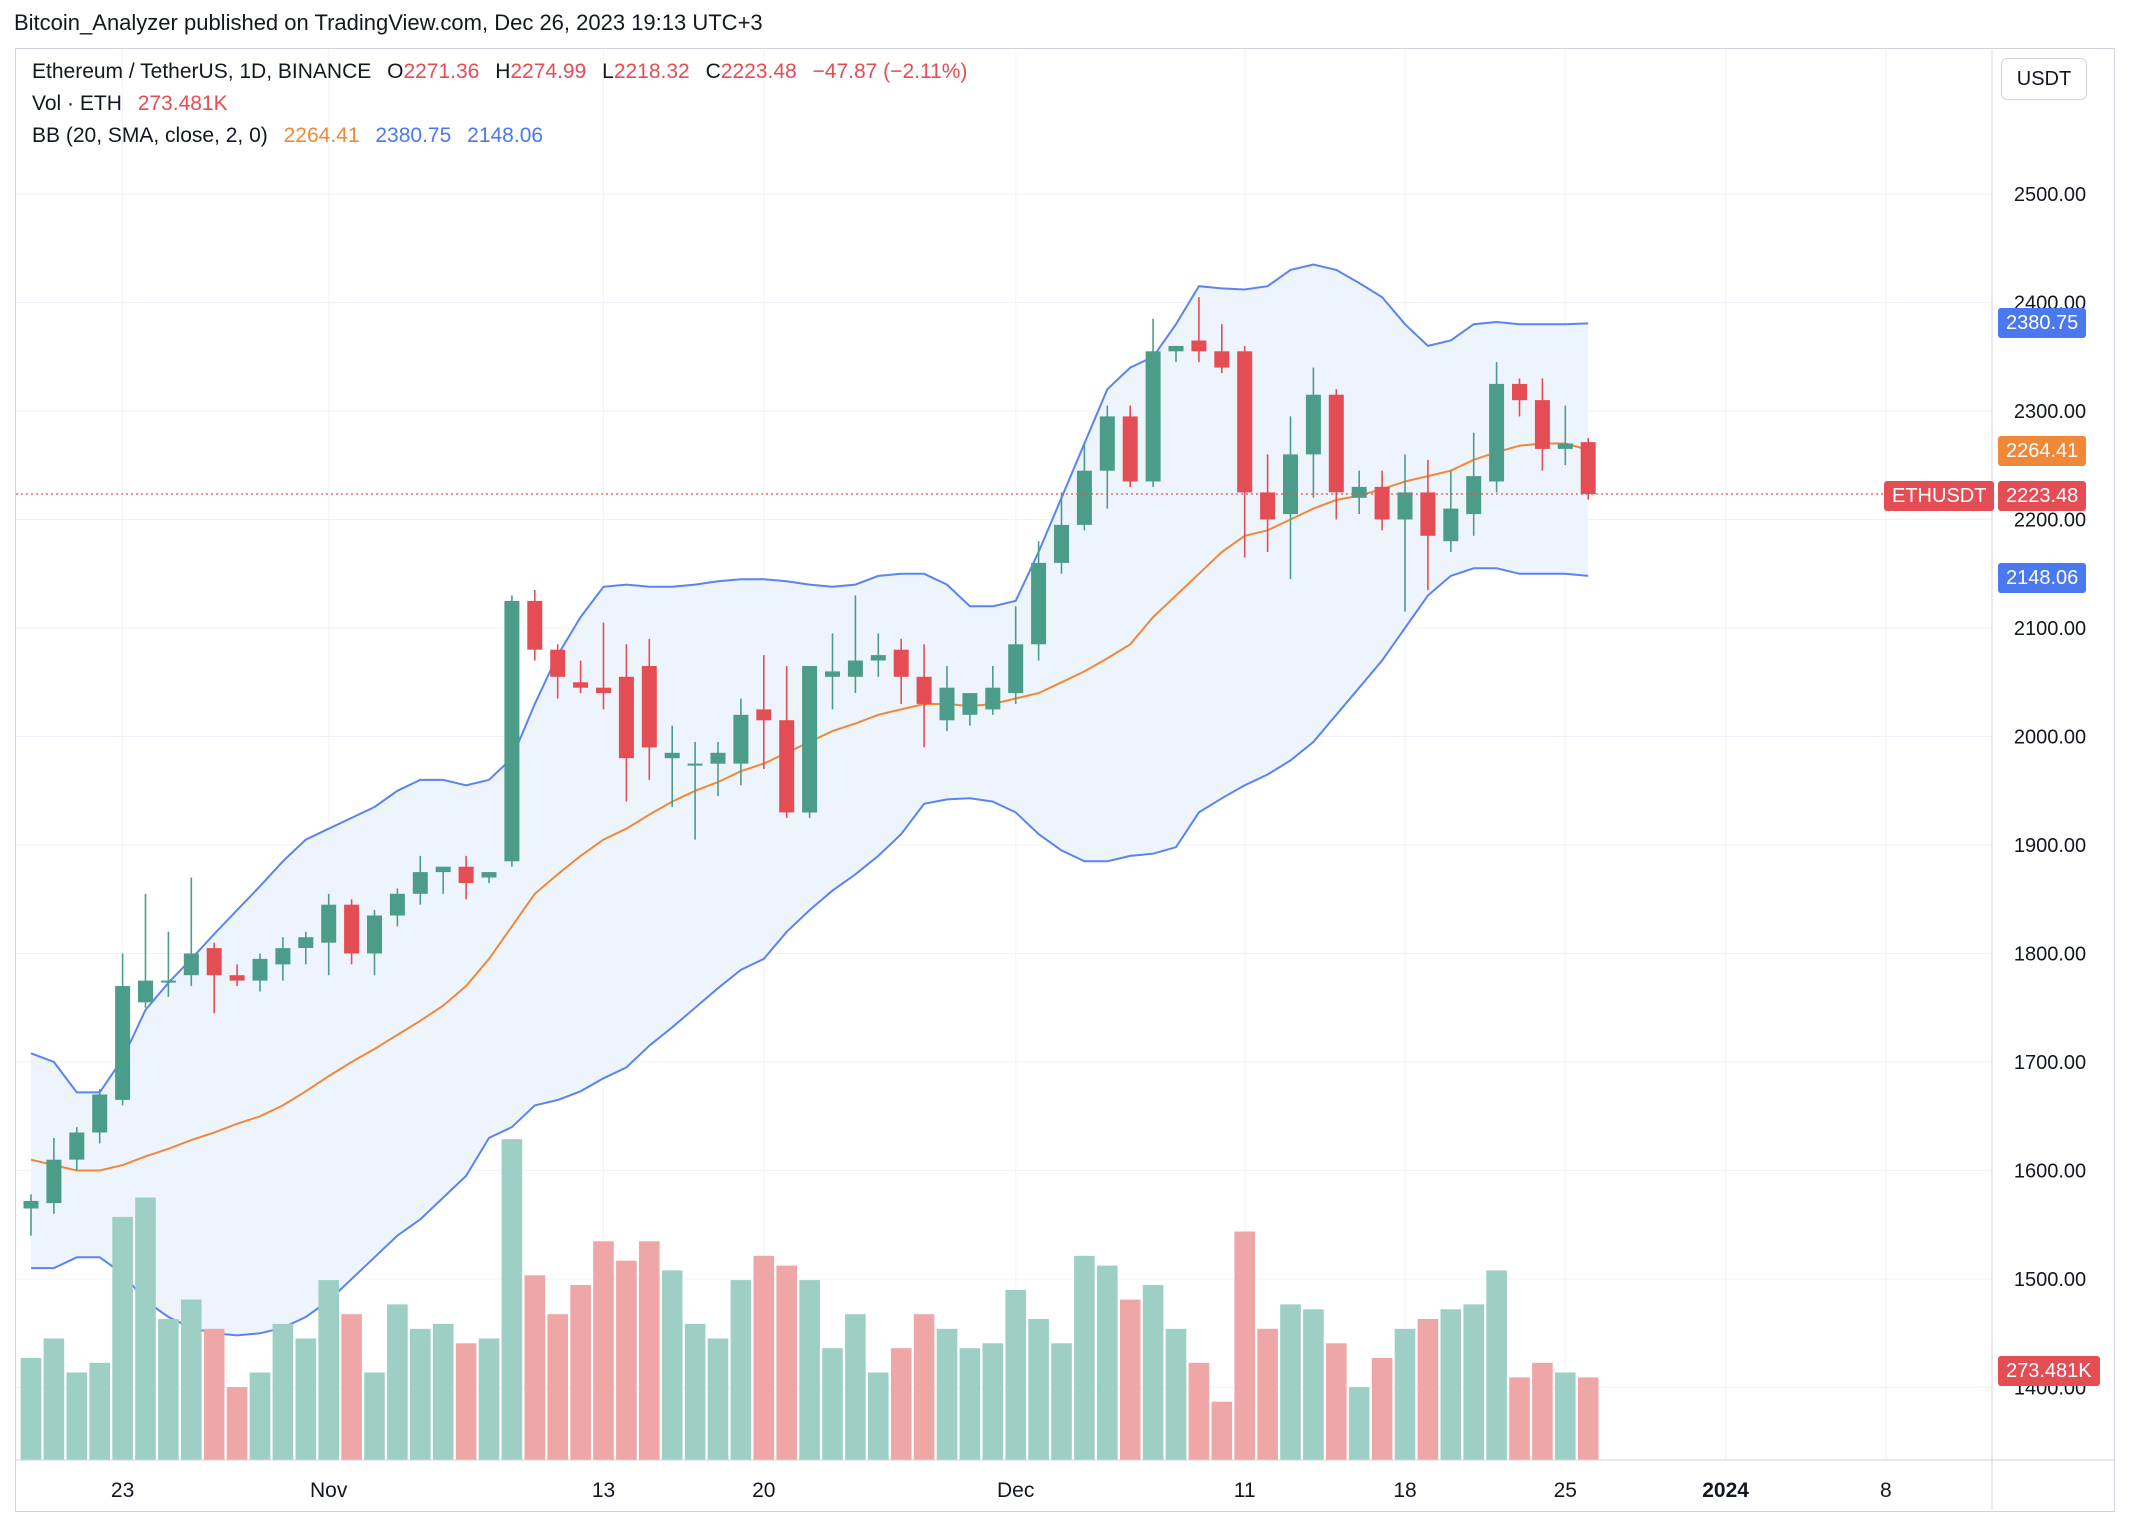 This screenshot has width=2138, height=1534. I want to click on legend-open-label: O, so click(395, 71).